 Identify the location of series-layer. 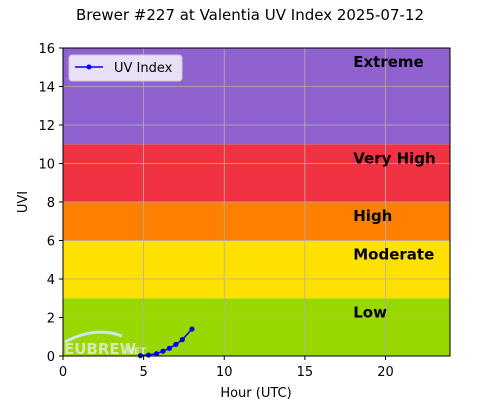
(166, 342).